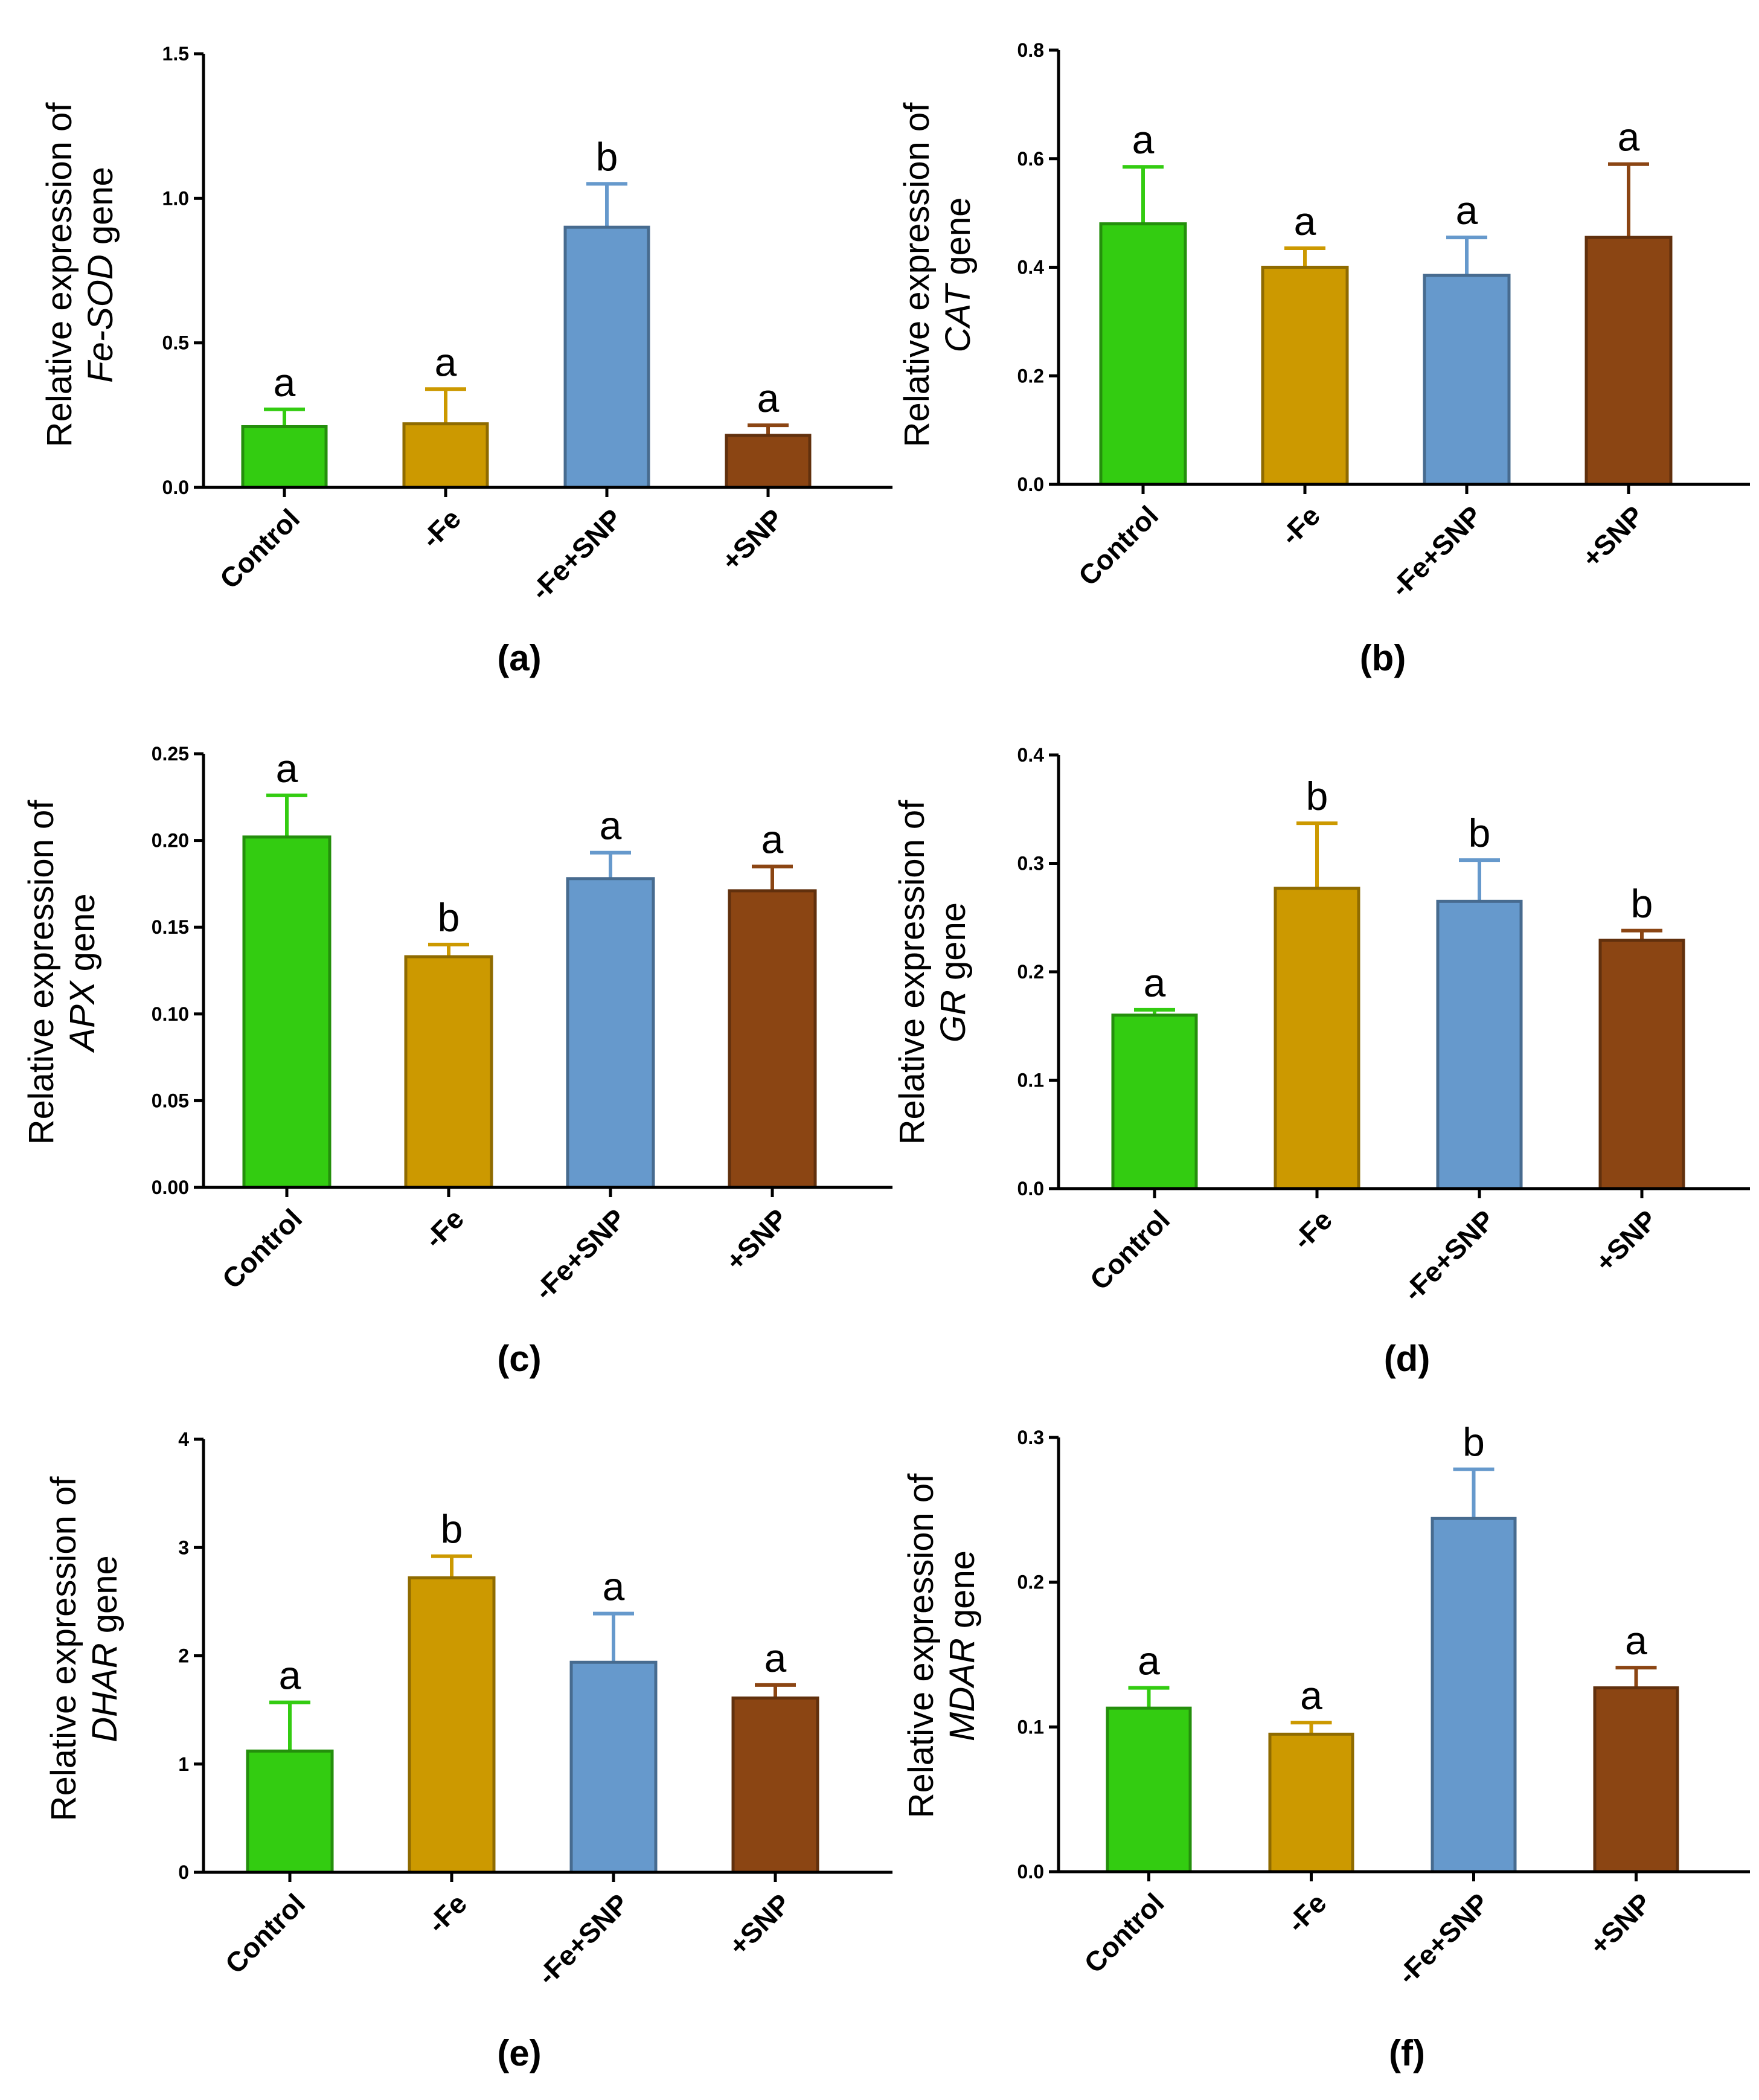 The width and height of the screenshot is (1759, 2100). I want to click on panel-label: (a), so click(519, 658).